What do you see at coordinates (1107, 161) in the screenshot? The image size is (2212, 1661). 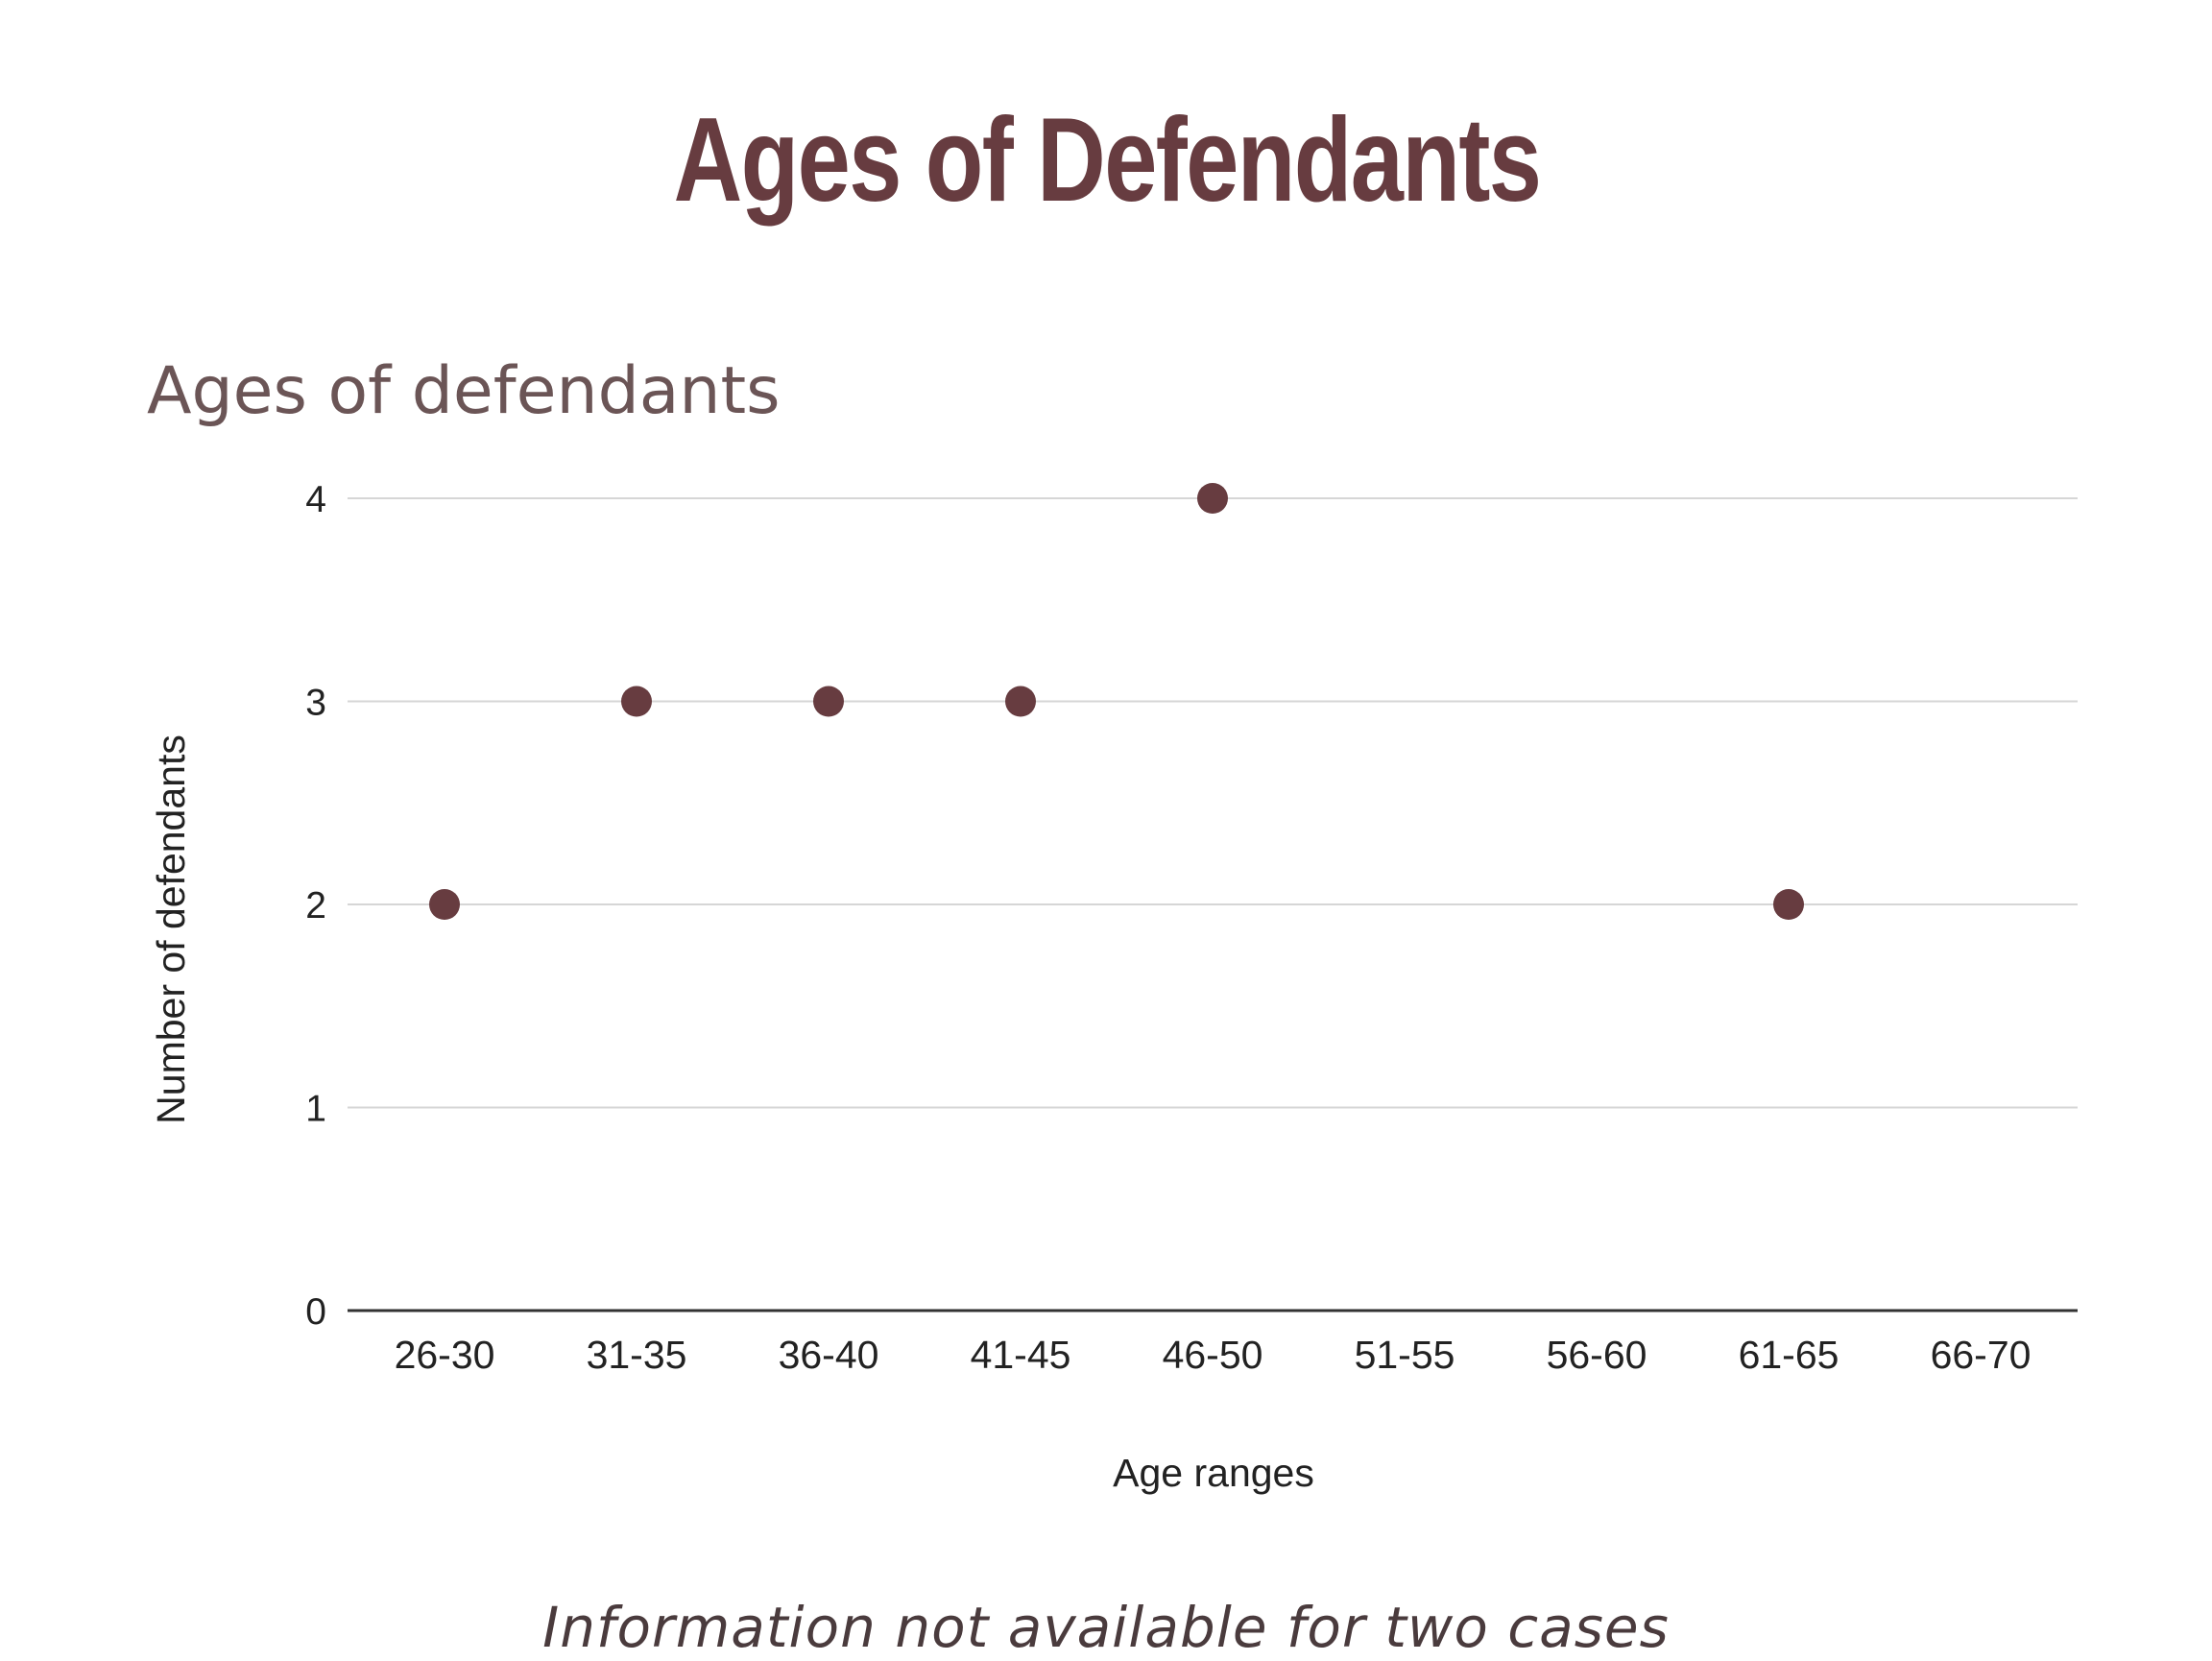 I see `page-title: Ages of Defendants` at bounding box center [1107, 161].